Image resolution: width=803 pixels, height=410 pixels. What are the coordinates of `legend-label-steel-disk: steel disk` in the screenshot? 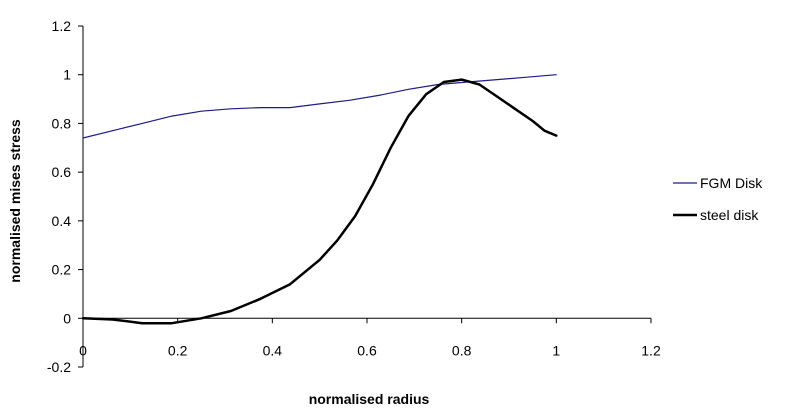 It's located at (729, 215).